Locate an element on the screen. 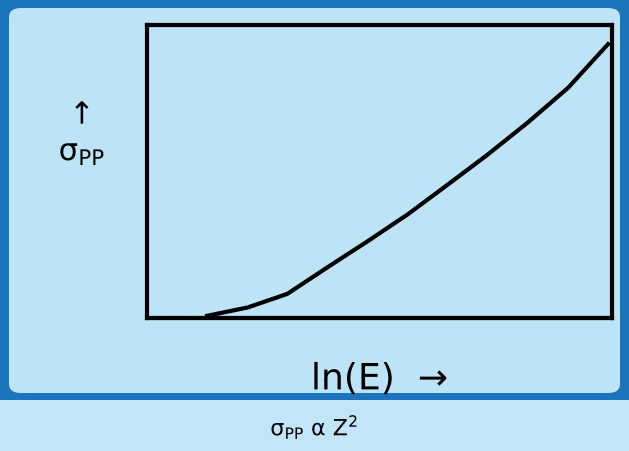  x-axis-title: ln(E) → is located at coordinates (380, 378).